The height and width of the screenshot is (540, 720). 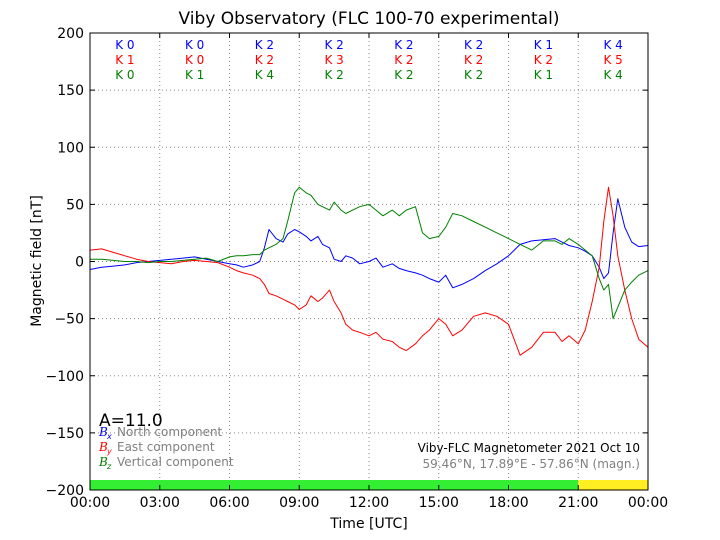 I want to click on legend-label: East component, so click(x=166, y=447).